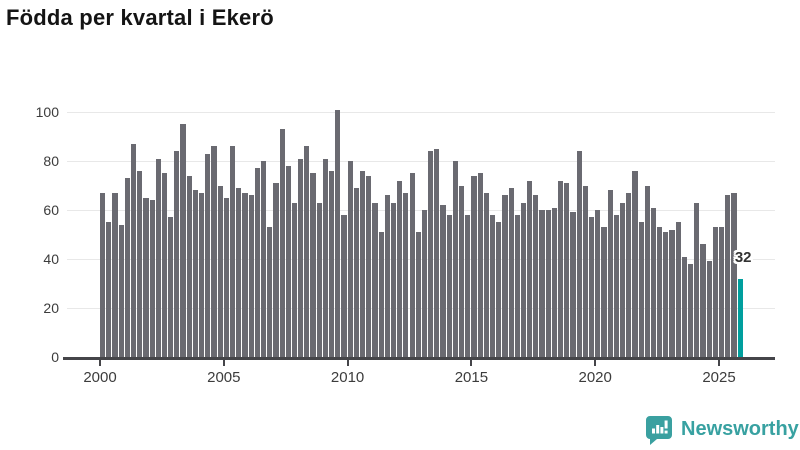 The image size is (800, 450). Describe the element at coordinates (55, 357) in the screenshot. I see `y-axis-label-0: 0` at that location.